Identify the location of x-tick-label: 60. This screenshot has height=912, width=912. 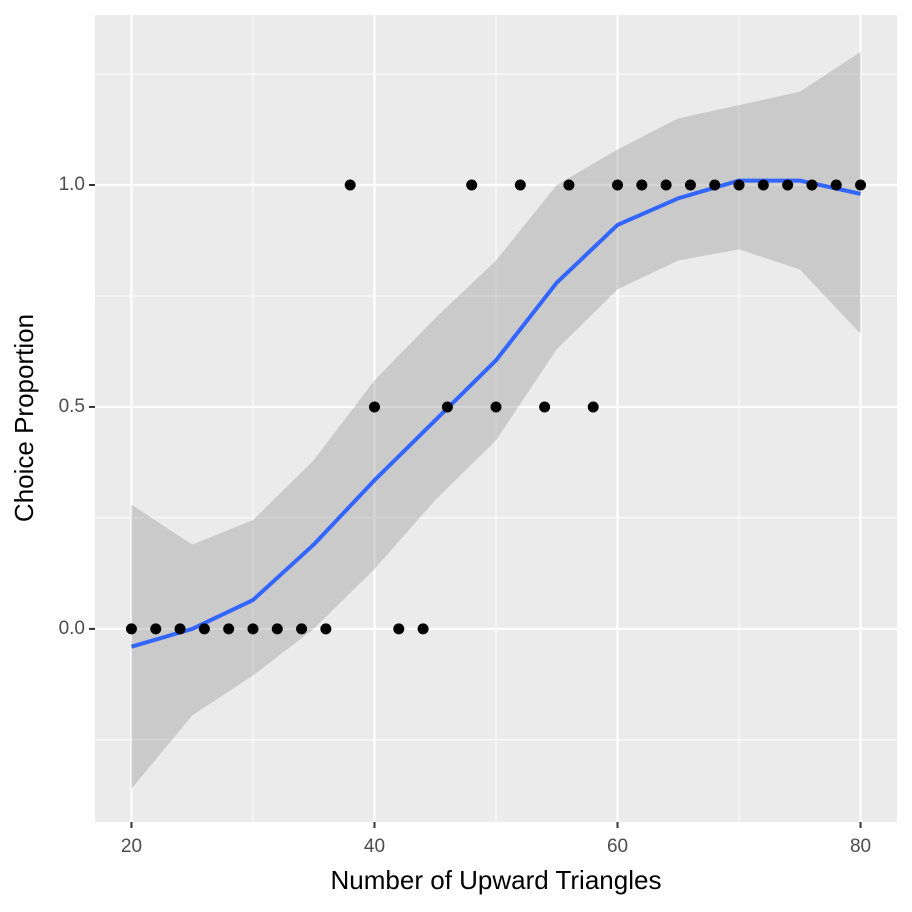
(617, 846).